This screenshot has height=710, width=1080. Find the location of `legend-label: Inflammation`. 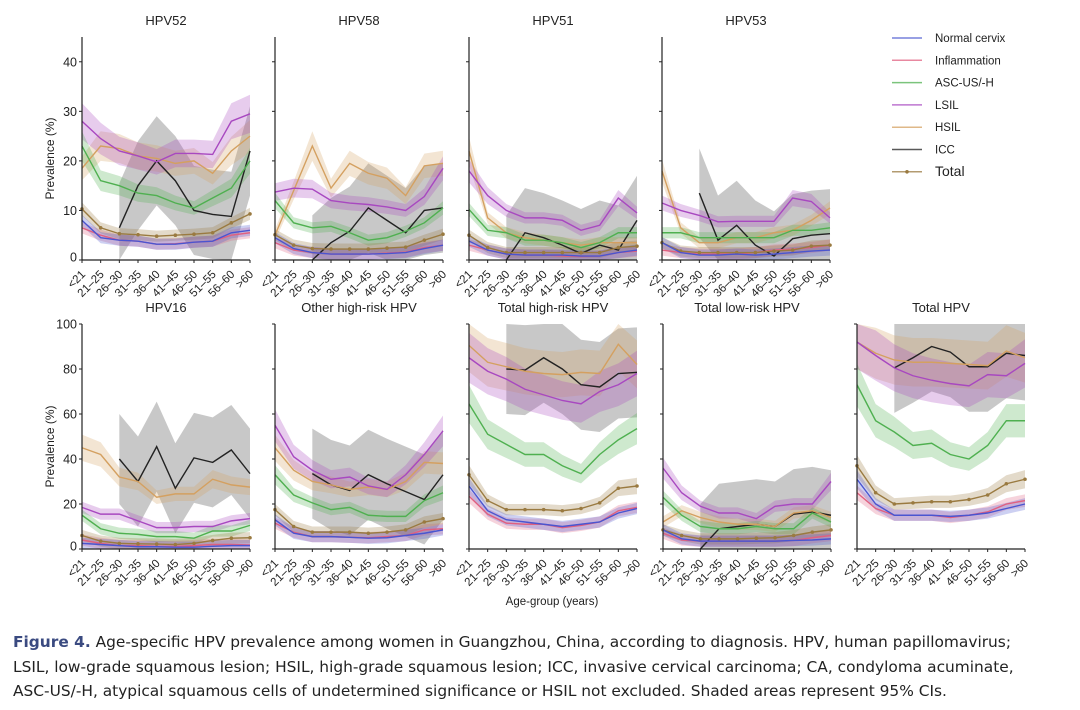

legend-label: Inflammation is located at coordinates (968, 61).